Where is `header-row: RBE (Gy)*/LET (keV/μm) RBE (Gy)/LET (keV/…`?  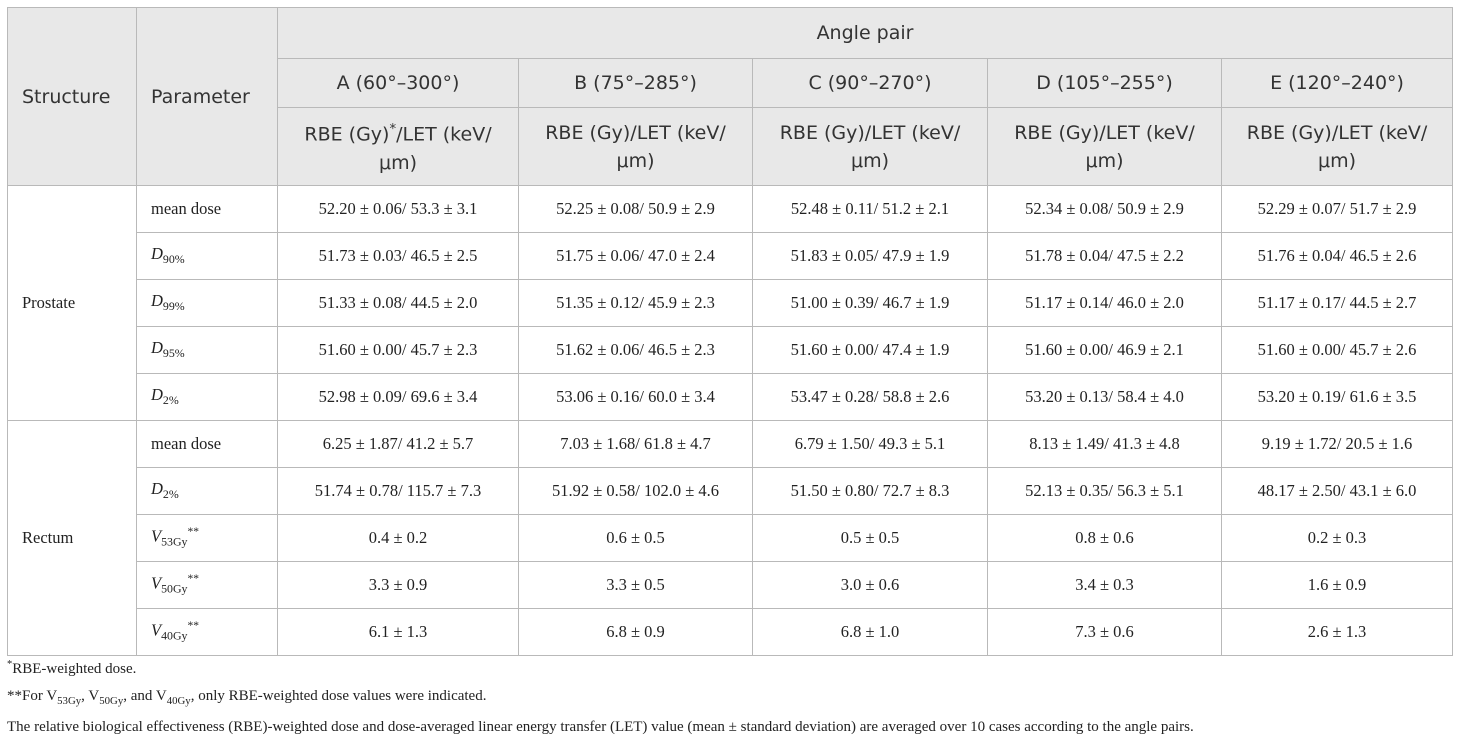 header-row: RBE (Gy)*/LET (keV/μm) RBE (Gy)/LET (keV/… is located at coordinates (731, 146).